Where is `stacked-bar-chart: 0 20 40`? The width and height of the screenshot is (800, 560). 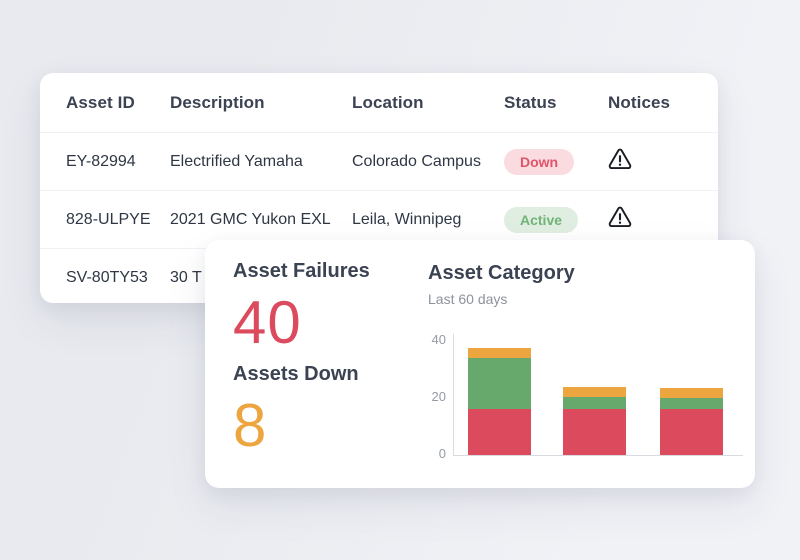 stacked-bar-chart: 0 20 40 is located at coordinates (586, 396).